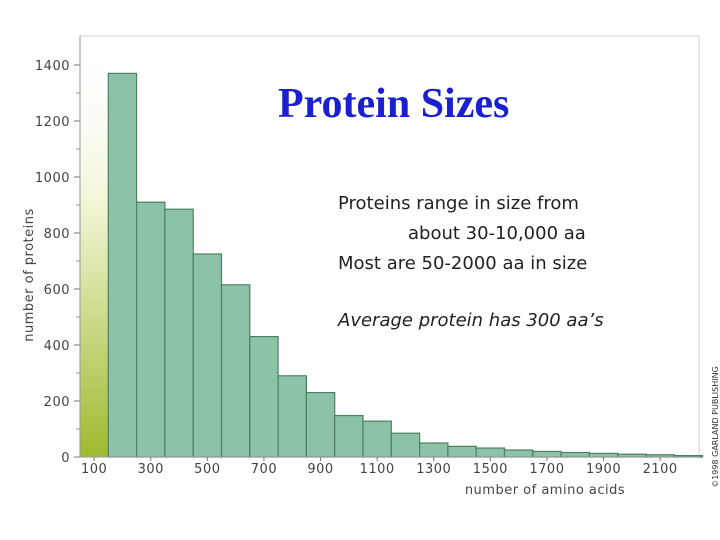 Image resolution: width=720 pixels, height=540 pixels. What do you see at coordinates (29, 275) in the screenshot?
I see `y-axis-title: number of proteins` at bounding box center [29, 275].